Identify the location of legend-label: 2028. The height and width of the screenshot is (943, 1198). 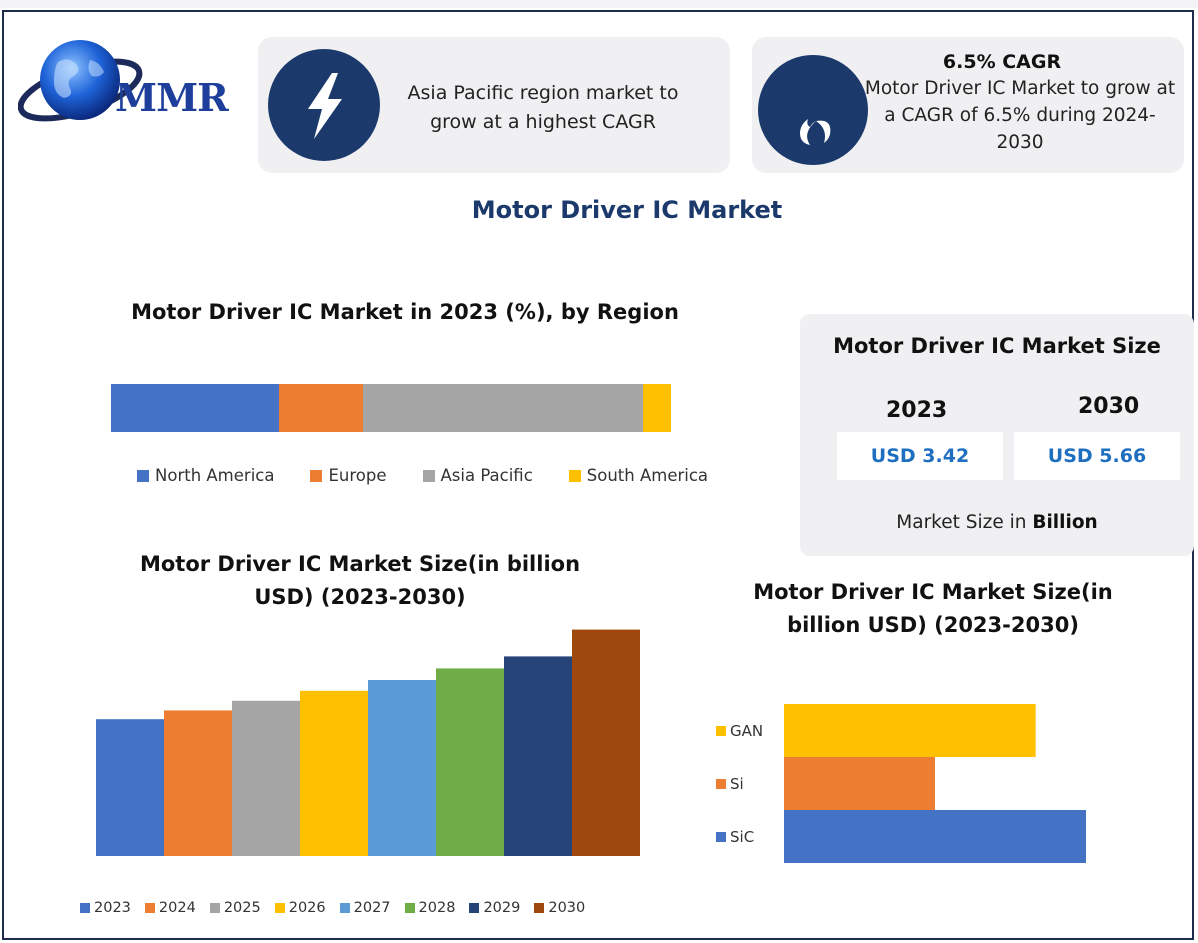
(437, 908).